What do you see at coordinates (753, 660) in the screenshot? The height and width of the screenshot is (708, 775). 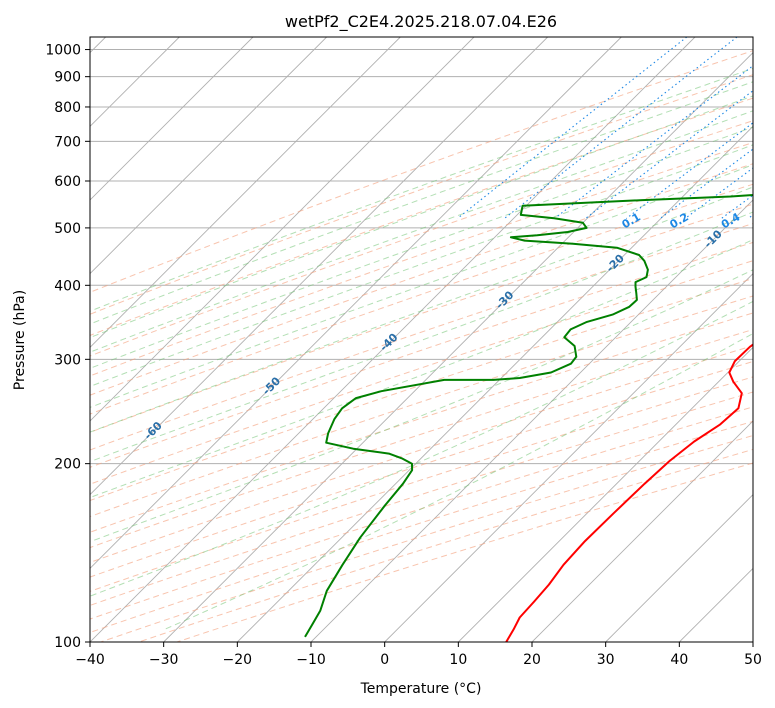 I see `x-tick-label: 50` at bounding box center [753, 660].